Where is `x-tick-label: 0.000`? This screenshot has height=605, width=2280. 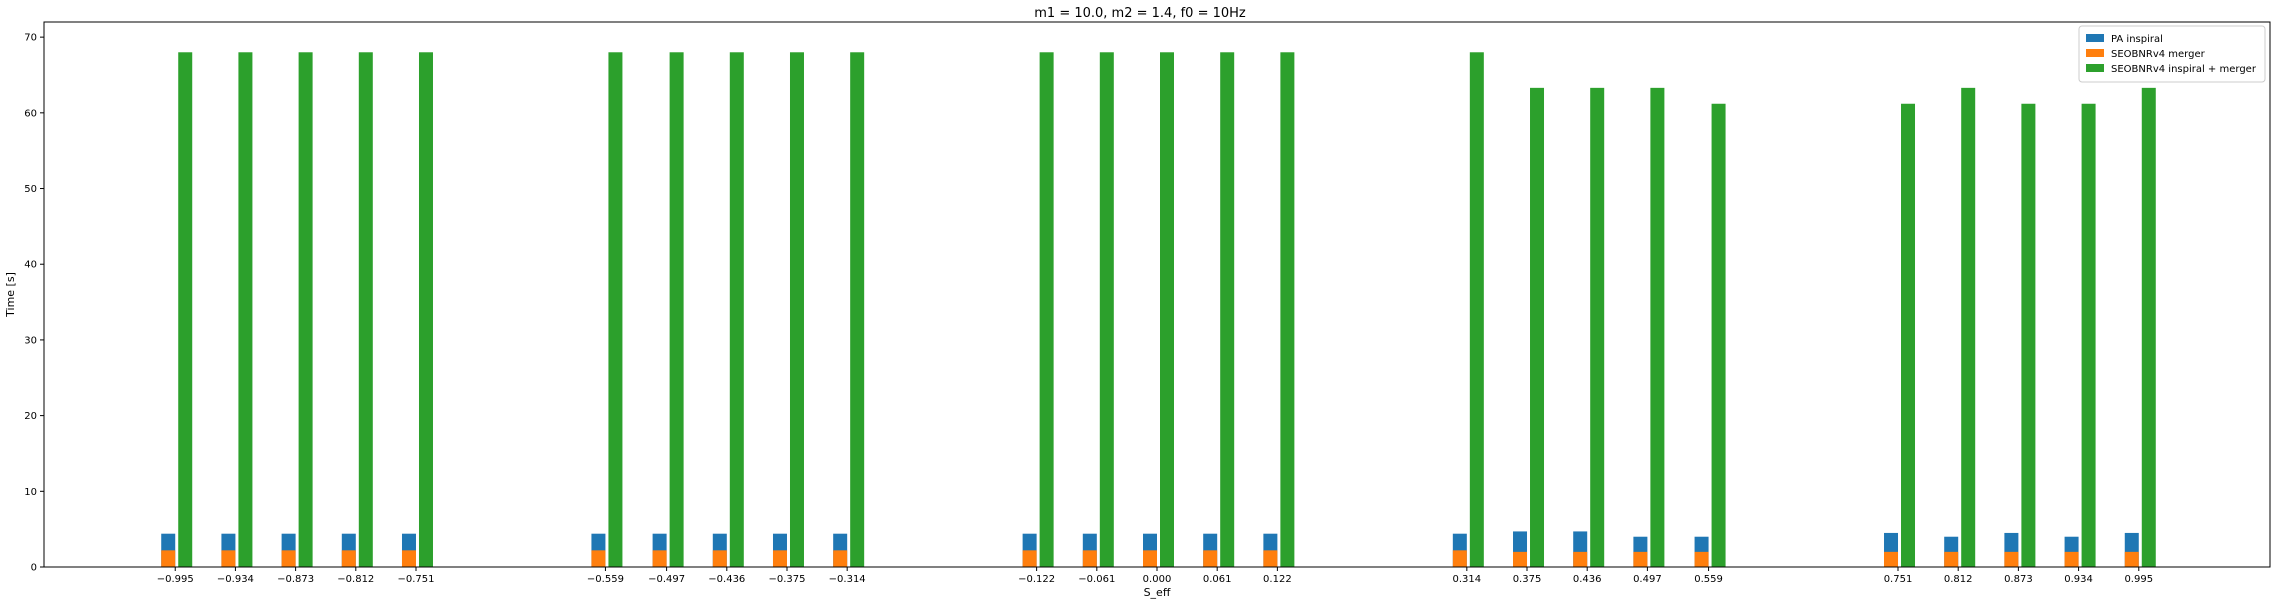 x-tick-label: 0.000 is located at coordinates (1157, 579).